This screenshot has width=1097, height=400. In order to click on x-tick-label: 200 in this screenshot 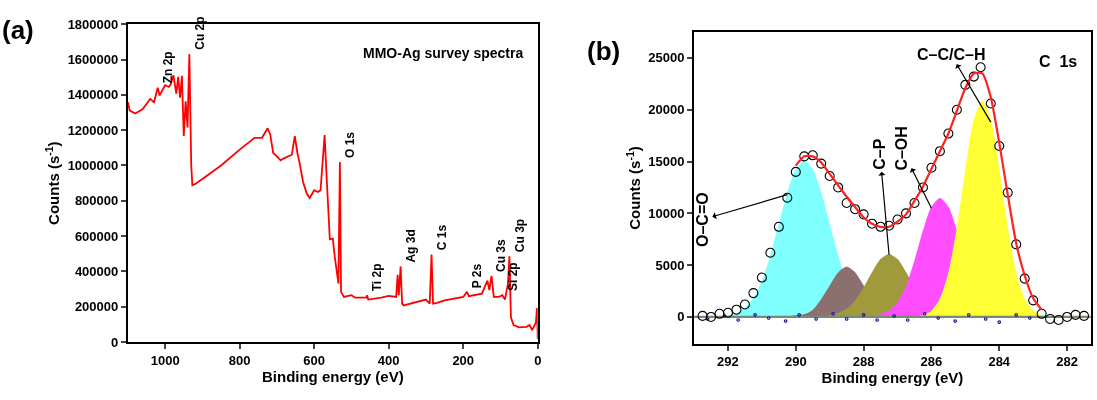, I will do `click(463, 360)`.